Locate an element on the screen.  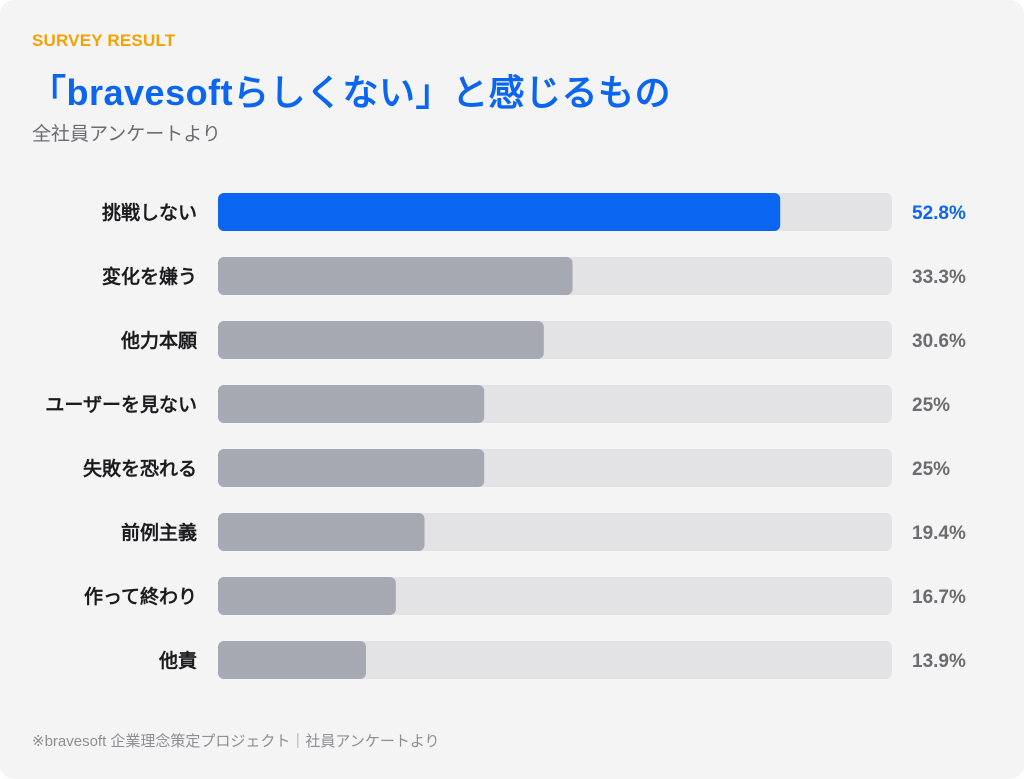
bar-row: 失敗を恐れる 25% is located at coordinates (516, 468).